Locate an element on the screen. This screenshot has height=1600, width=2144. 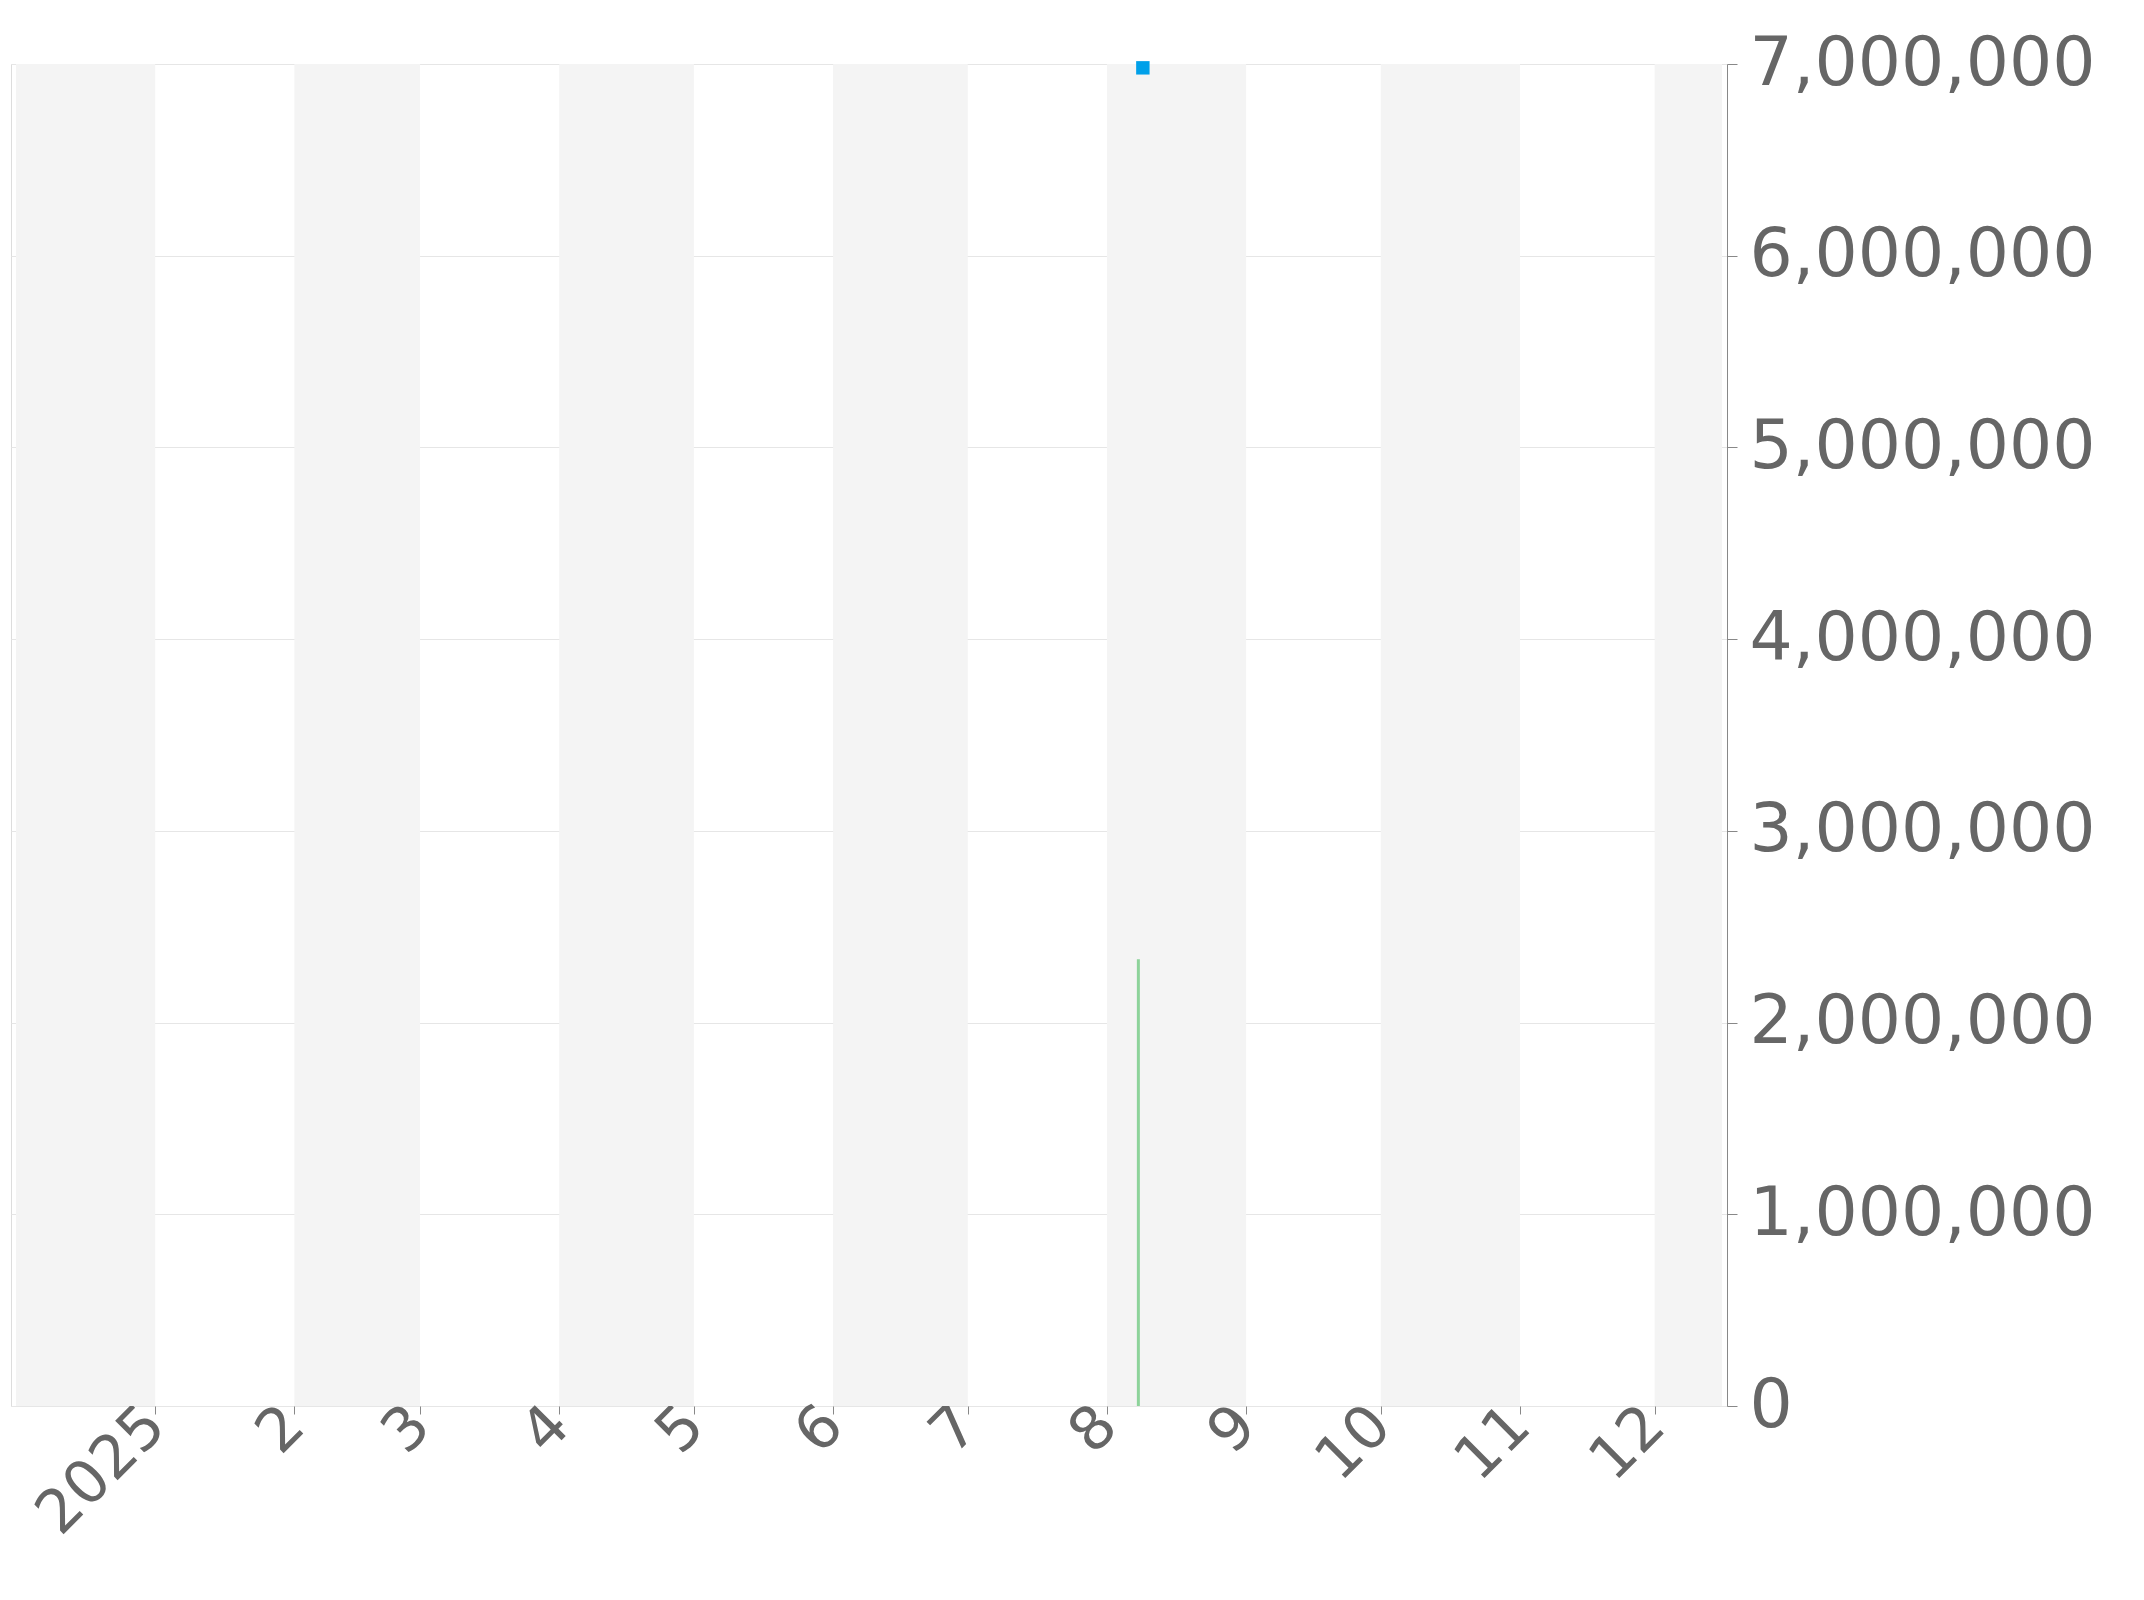
x-tick-label: 7 is located at coordinates (952, 1428).